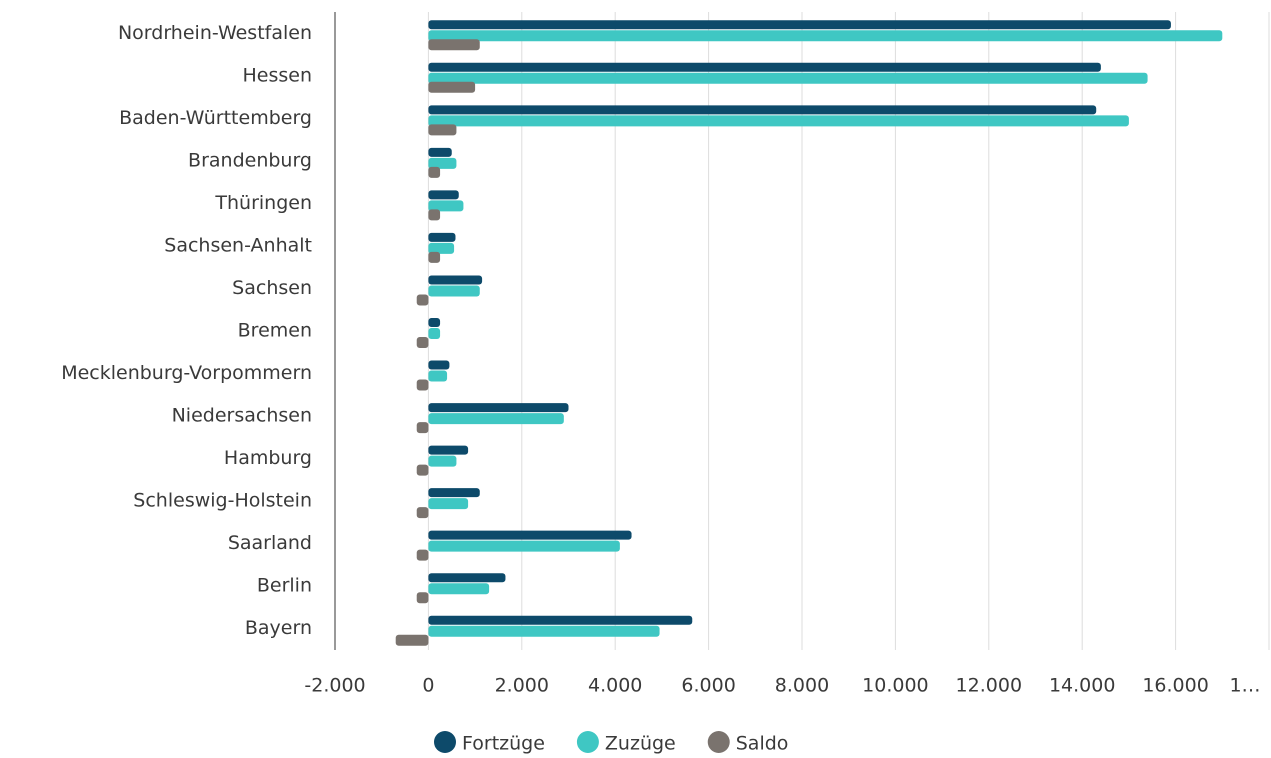 This screenshot has width=1271, height=758. Describe the element at coordinates (275, 331) in the screenshot. I see `y-tick-label: Bremen` at that location.